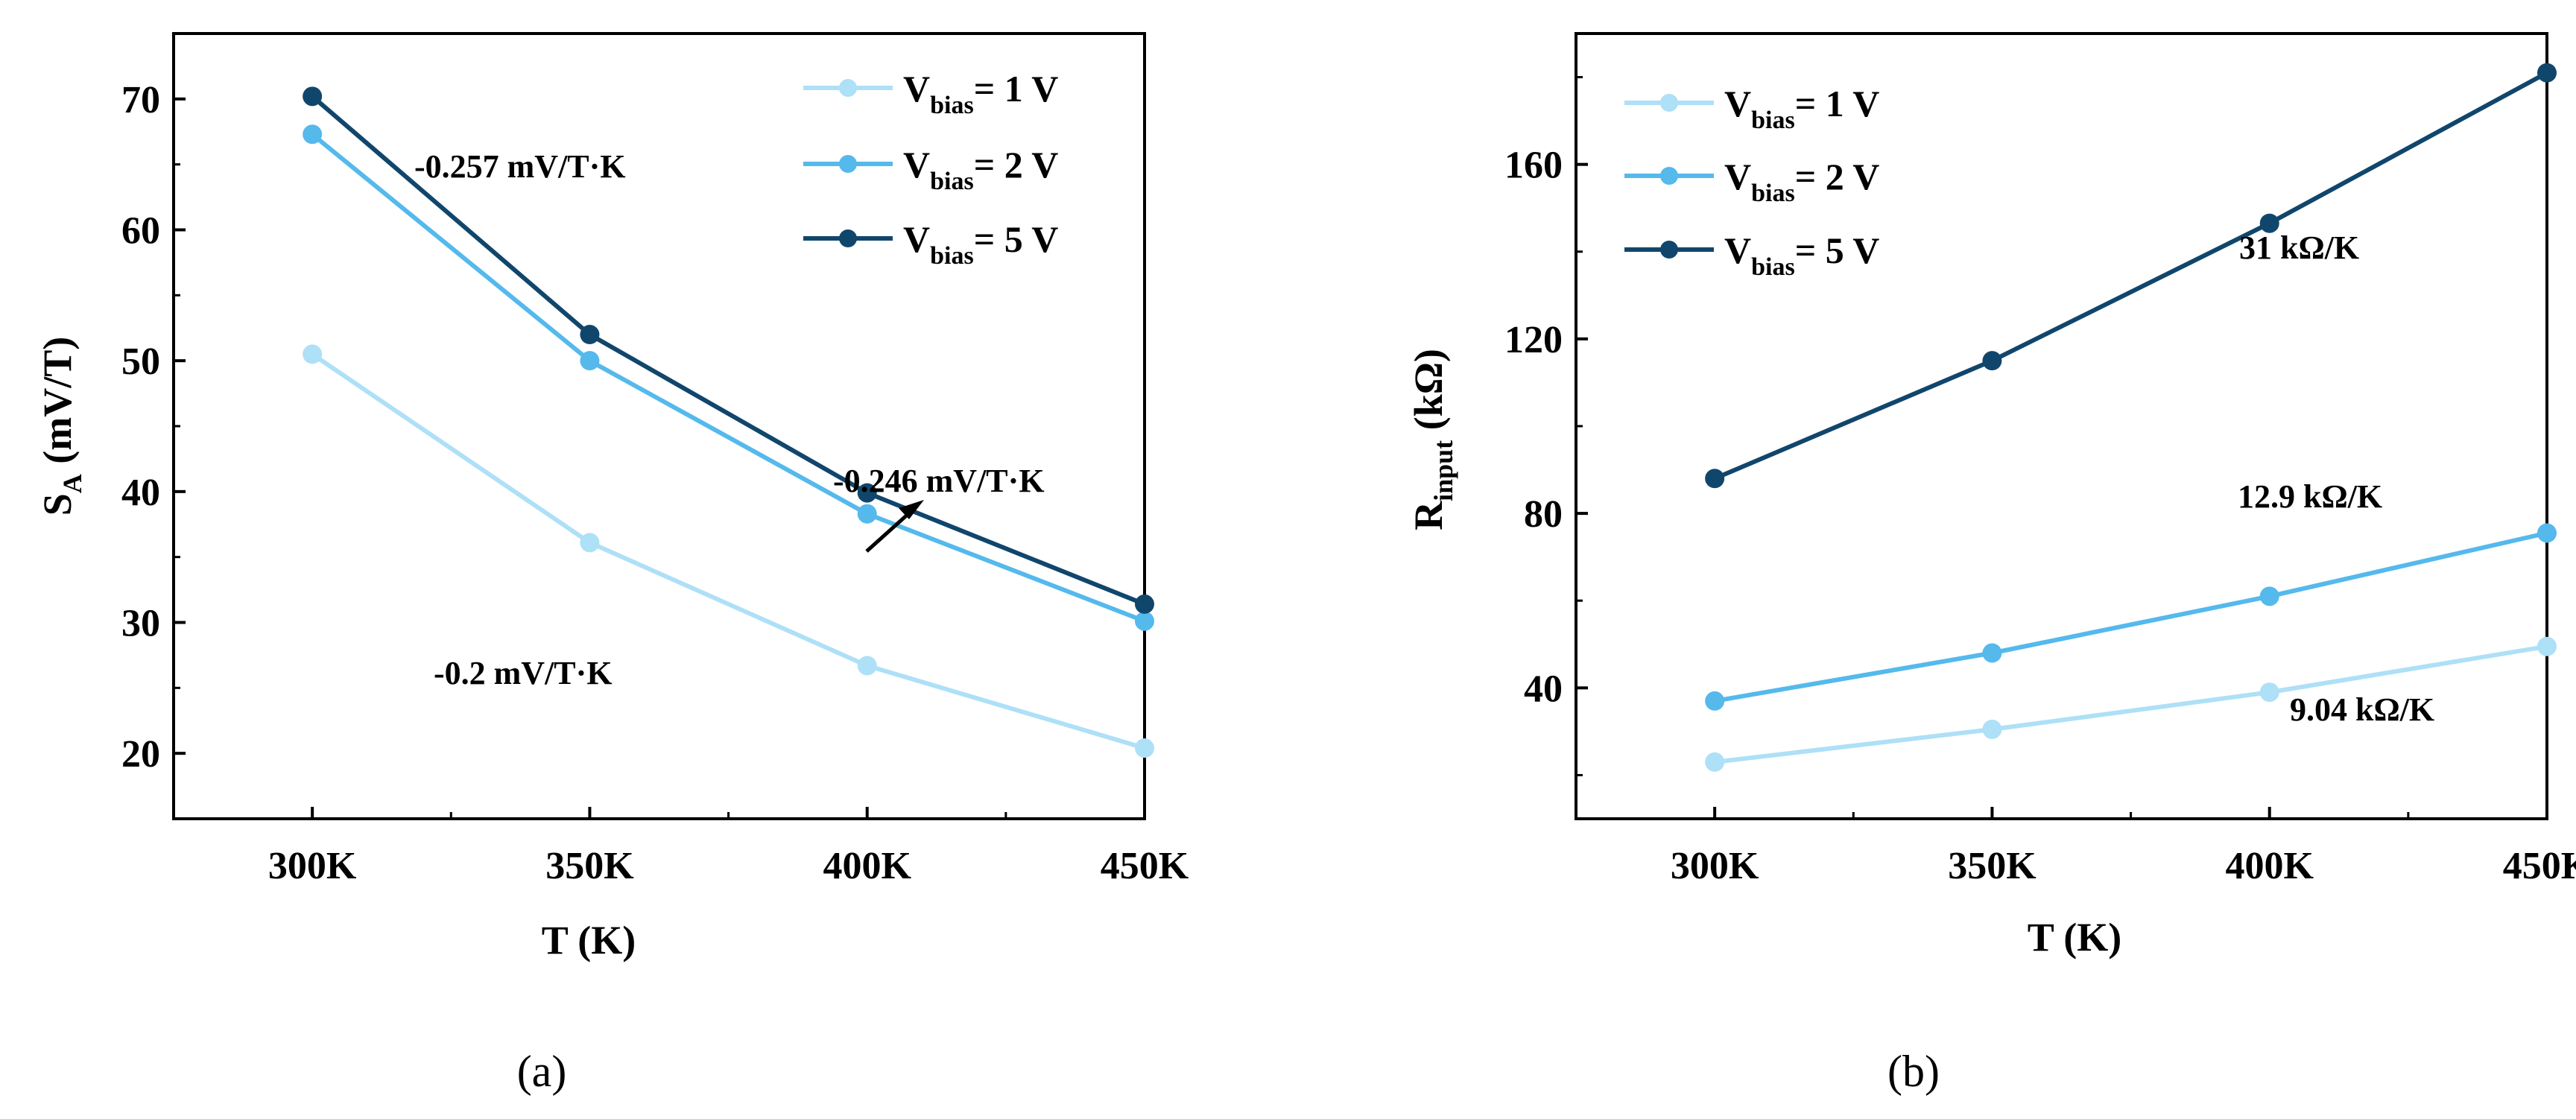  I want to click on x-tick-label-a-1: 350K, so click(589, 866).